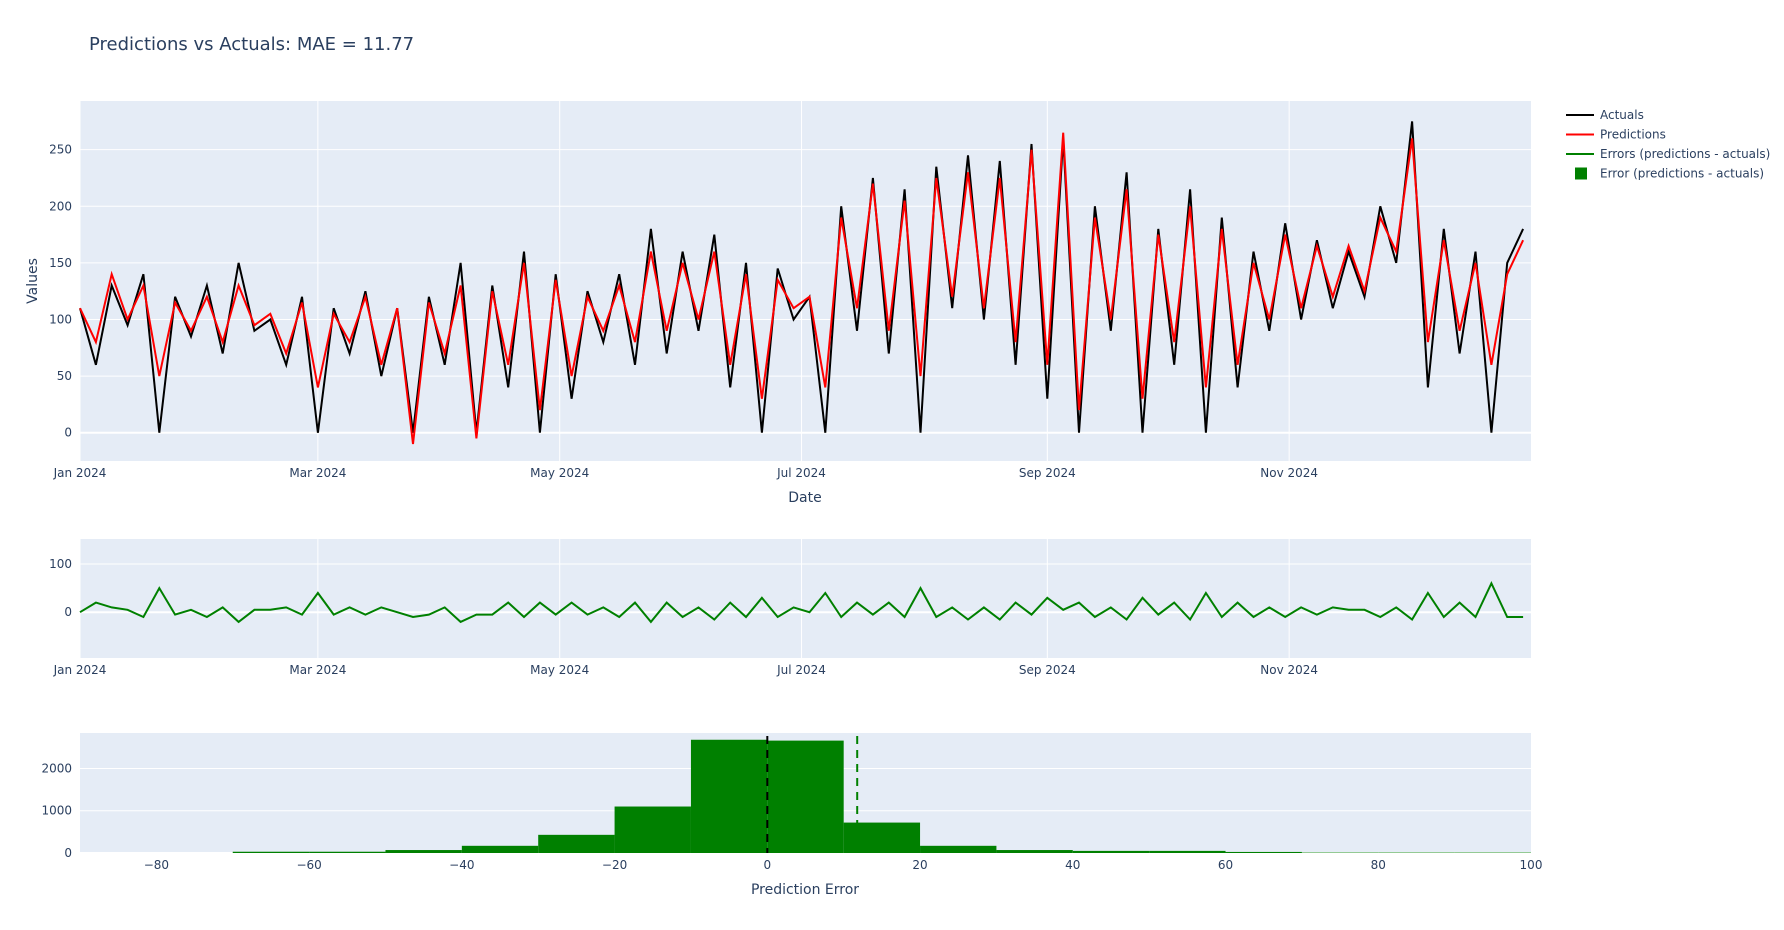  I want to click on histogram-plot: 0 1000 2000 −80 −60 −40 −20 0 20 40 60 80 100, so click(791, 802).